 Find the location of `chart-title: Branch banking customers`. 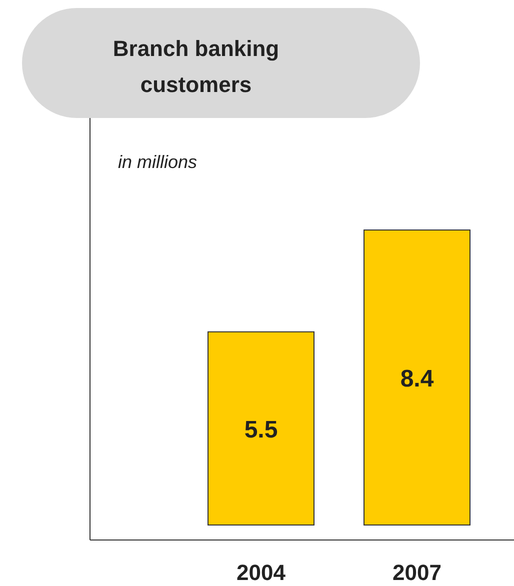

chart-title: Branch banking customers is located at coordinates (196, 66).